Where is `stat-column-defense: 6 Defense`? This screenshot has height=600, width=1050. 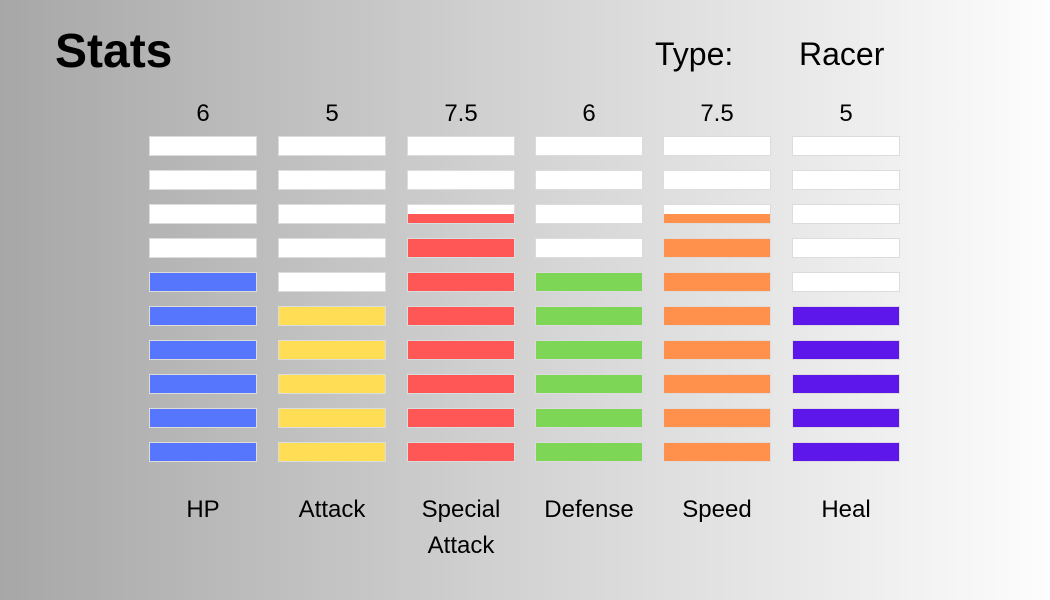
stat-column-defense: 6 Defense is located at coordinates (589, 300).